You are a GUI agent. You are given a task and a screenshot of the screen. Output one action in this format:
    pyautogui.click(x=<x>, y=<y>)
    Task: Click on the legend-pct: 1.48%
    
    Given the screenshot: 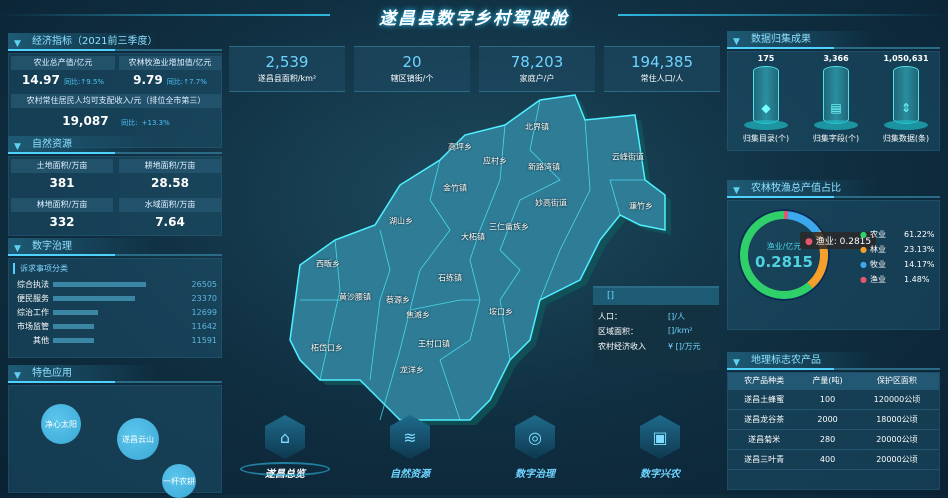 What is the action you would take?
    pyautogui.click(x=916, y=279)
    